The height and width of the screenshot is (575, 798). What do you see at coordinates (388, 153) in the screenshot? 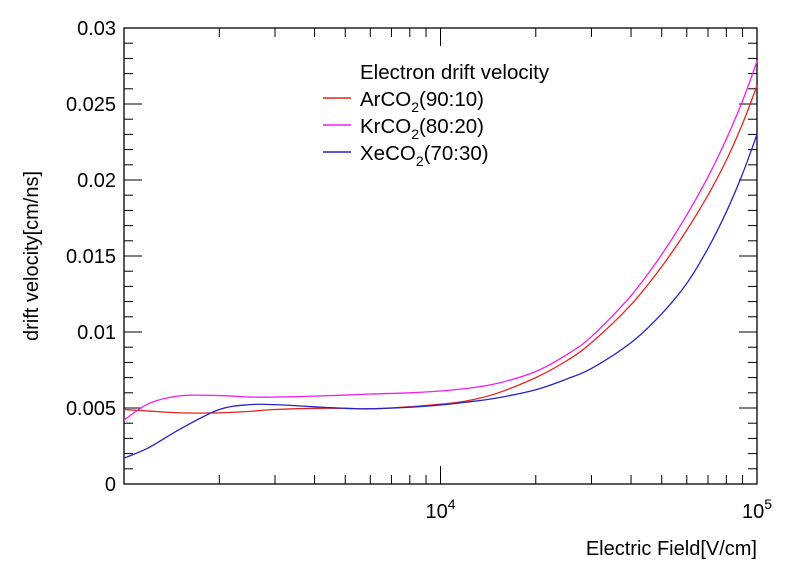
I see `legend-label-main: XeCO` at bounding box center [388, 153].